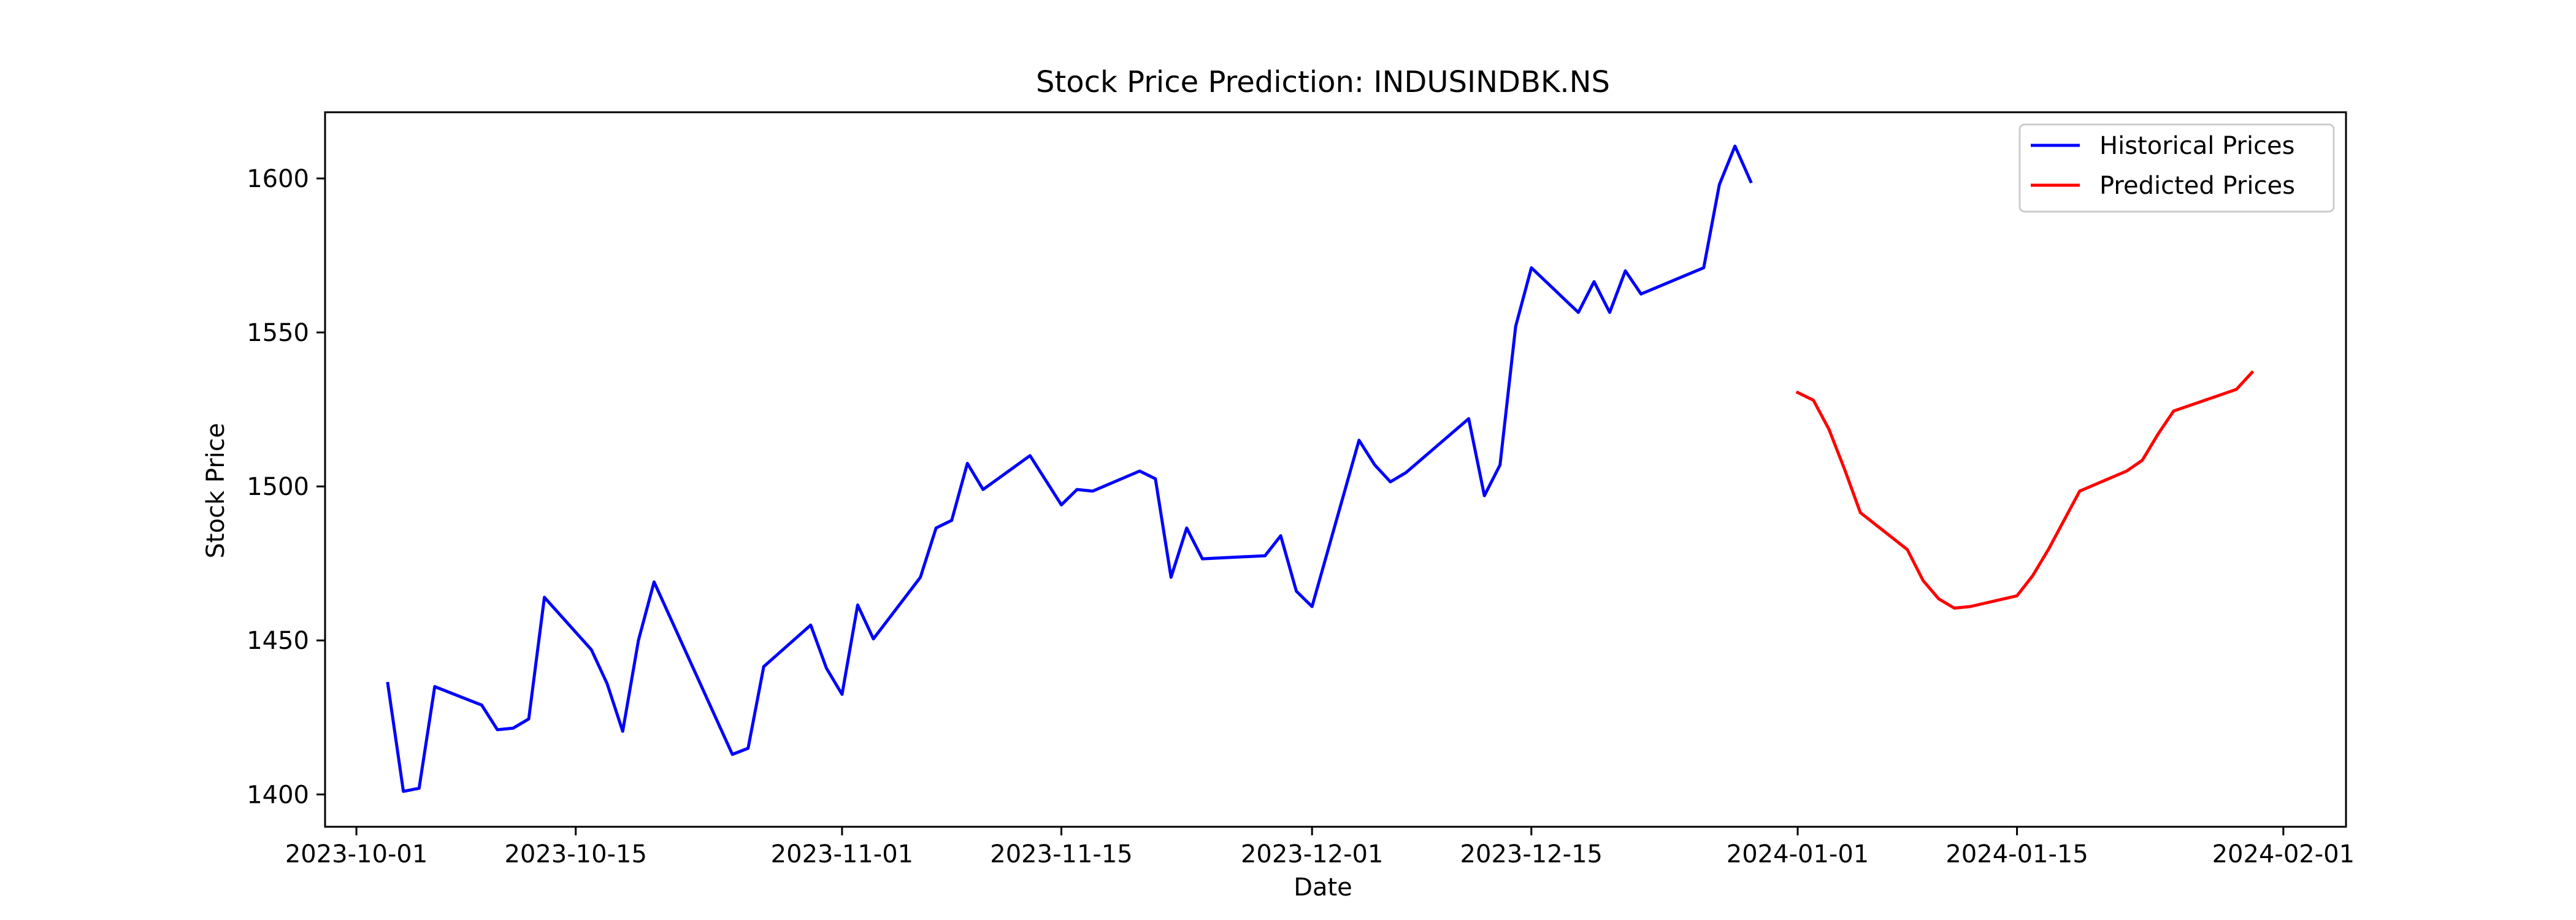  Describe the element at coordinates (2197, 146) in the screenshot. I see `legend-label: Historical Prices` at that location.